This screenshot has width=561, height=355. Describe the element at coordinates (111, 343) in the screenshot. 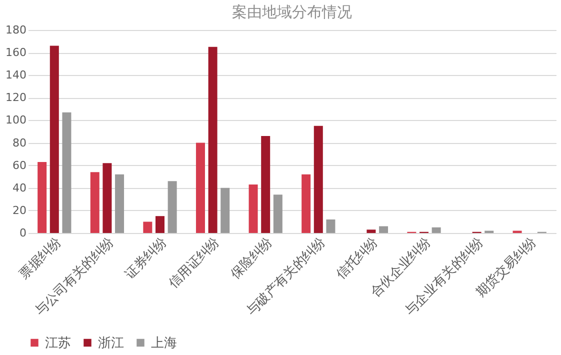

I see `legend-label: 浙江` at that location.